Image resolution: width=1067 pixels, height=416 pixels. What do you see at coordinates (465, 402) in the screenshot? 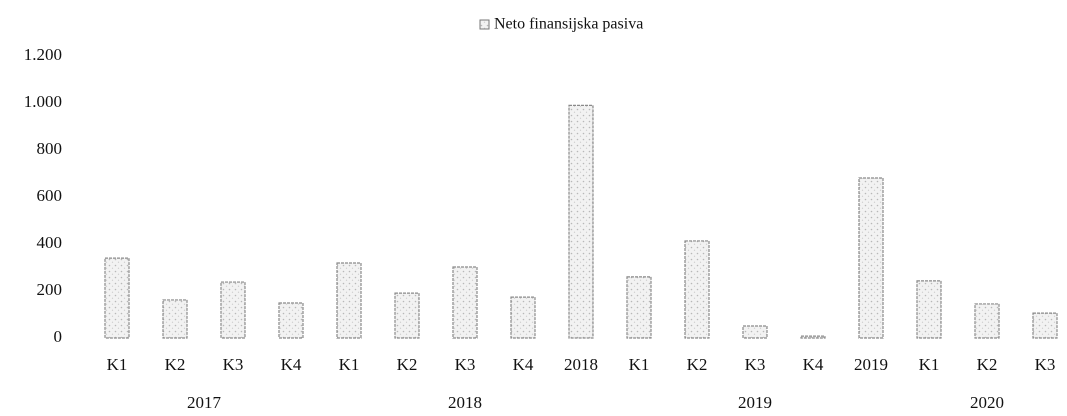
I see `group-label: 2018` at bounding box center [465, 402].